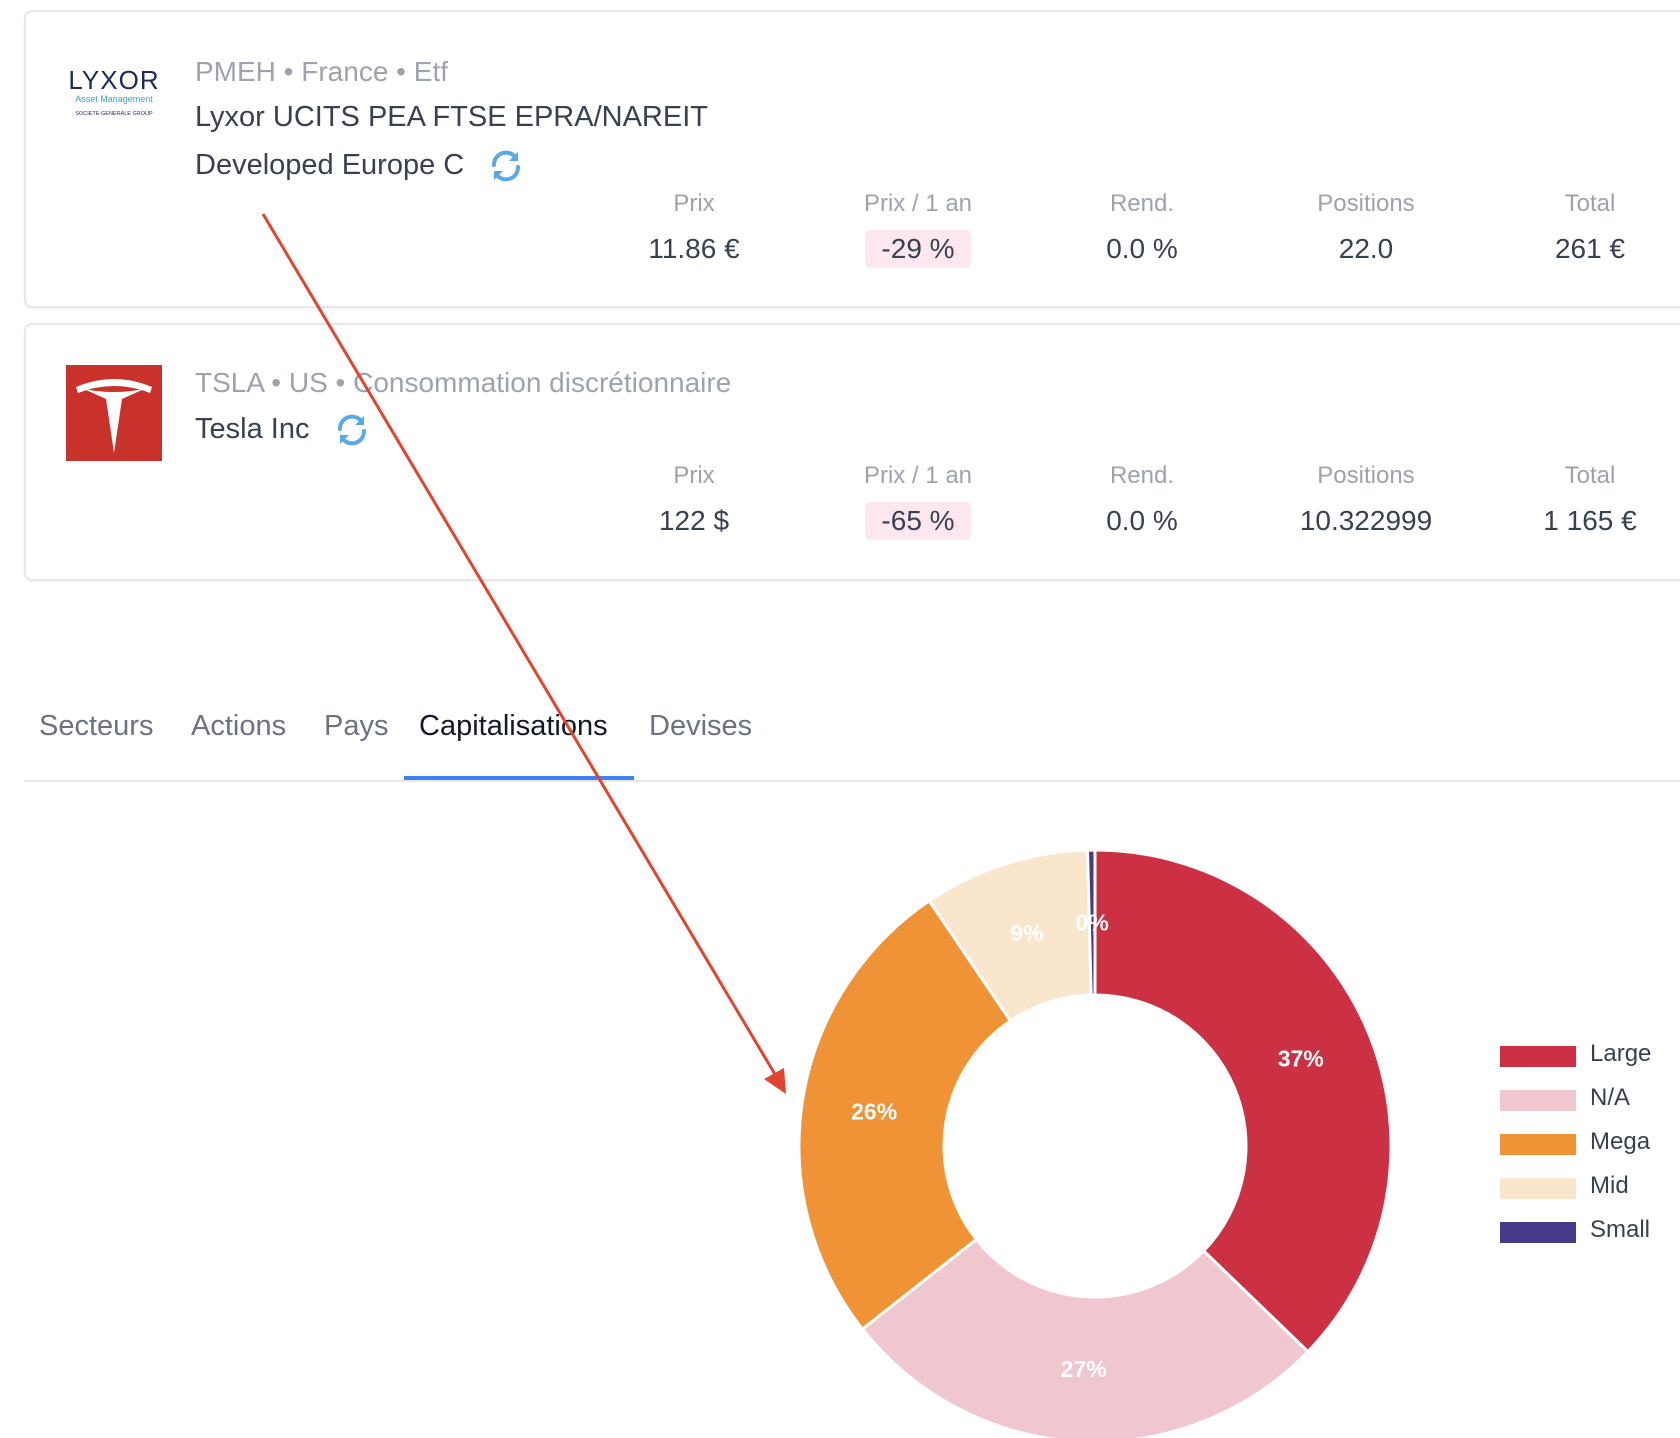  Describe the element at coordinates (1084, 1369) in the screenshot. I see `donut-data-label: 27%` at that location.